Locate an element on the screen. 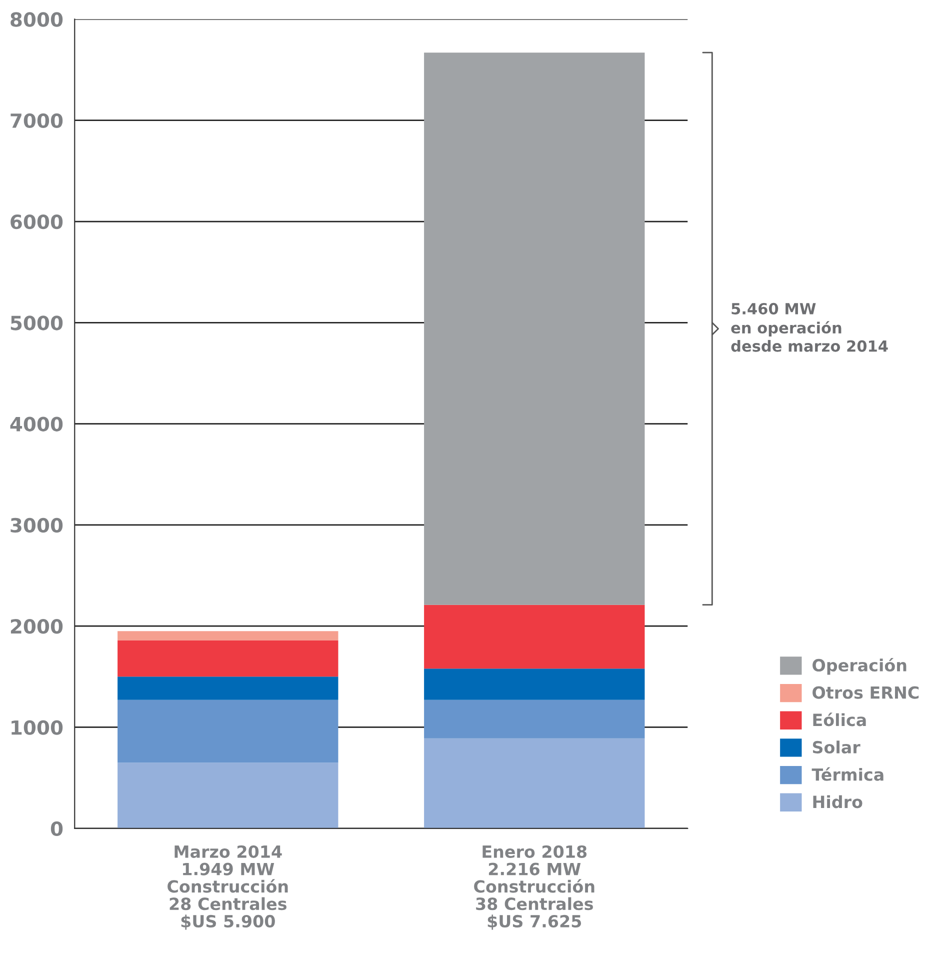 The width and height of the screenshot is (933, 961). x-tick-label: Enero 2018 2.216 MW Construcción 38 Centrales $US 7.625 is located at coordinates (534, 887).